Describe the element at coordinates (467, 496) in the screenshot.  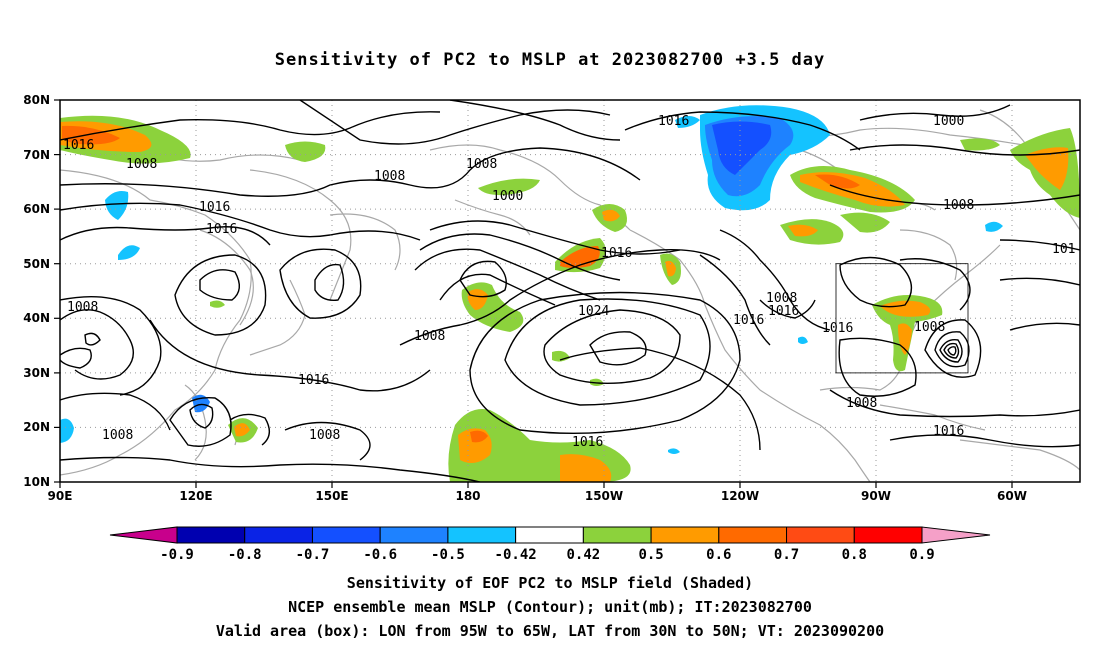
I see `lon-label: 180` at that location.